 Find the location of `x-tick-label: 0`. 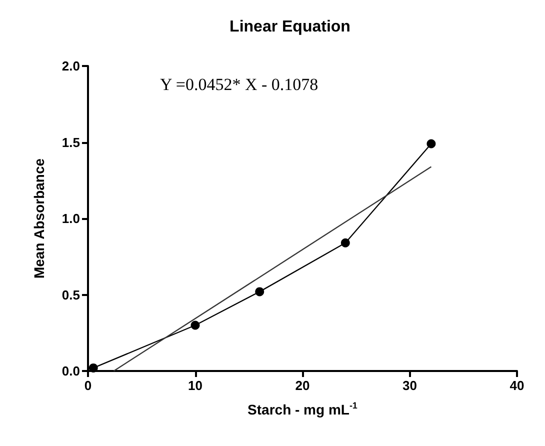

x-tick-label: 0 is located at coordinates (88, 385).